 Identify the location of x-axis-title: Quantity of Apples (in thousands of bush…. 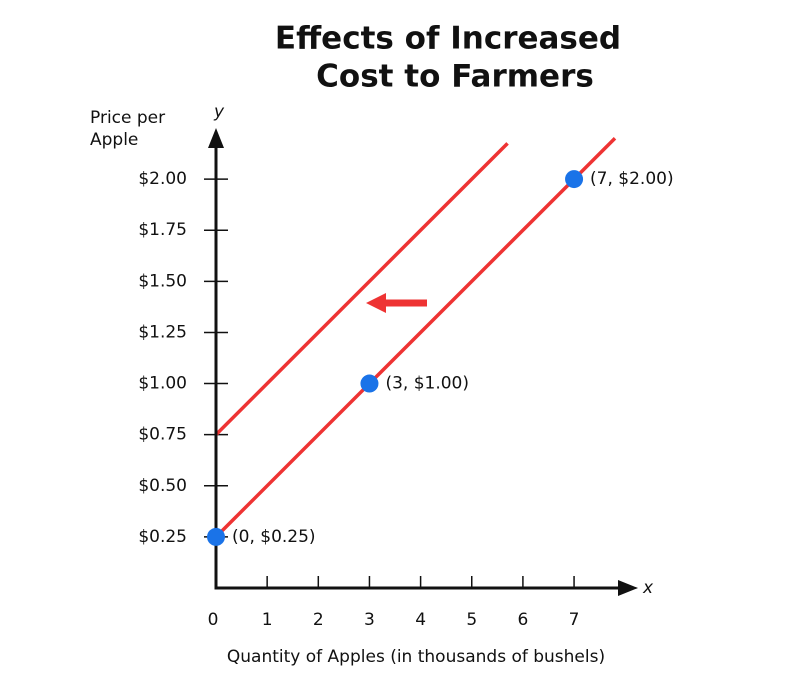
(416, 657).